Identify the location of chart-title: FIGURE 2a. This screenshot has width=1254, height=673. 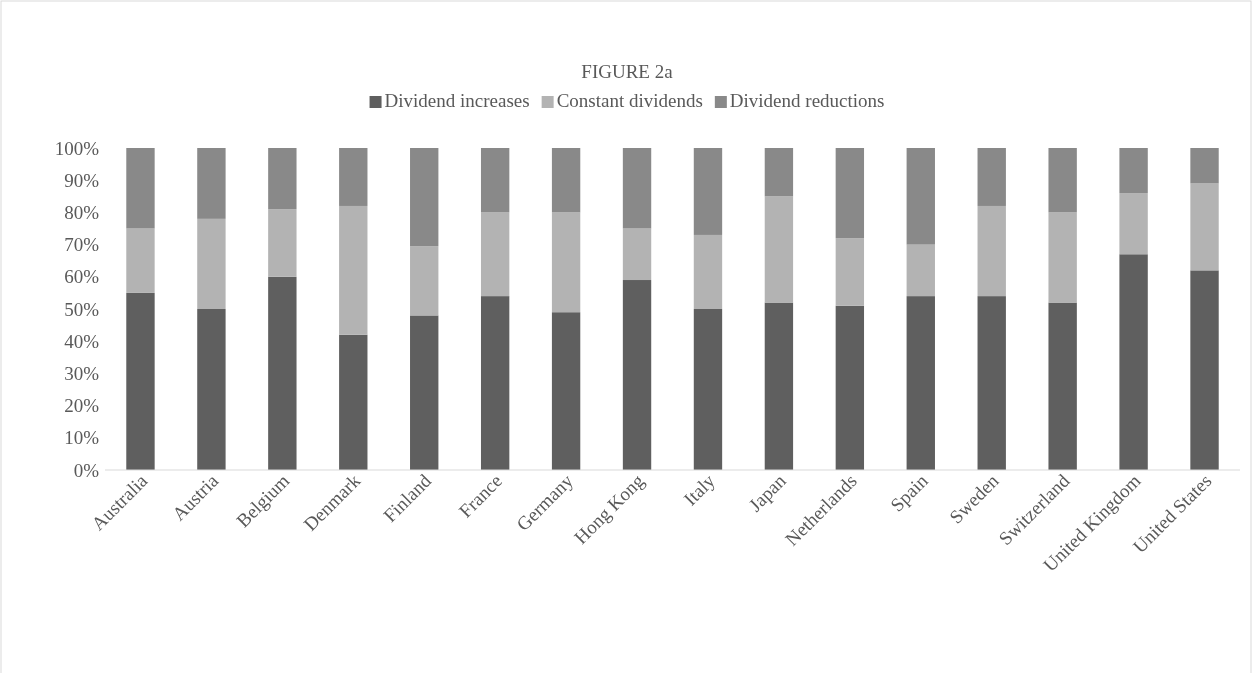
(627, 71).